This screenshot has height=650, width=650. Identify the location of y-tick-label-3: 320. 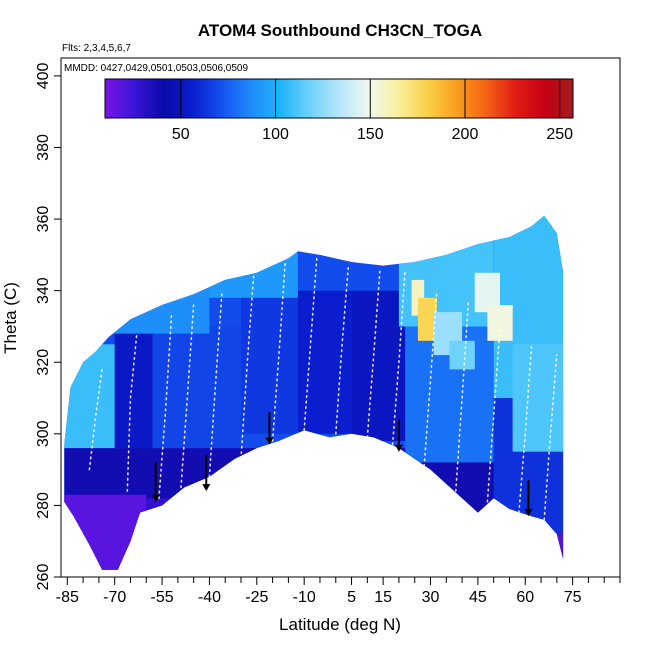
(43, 362).